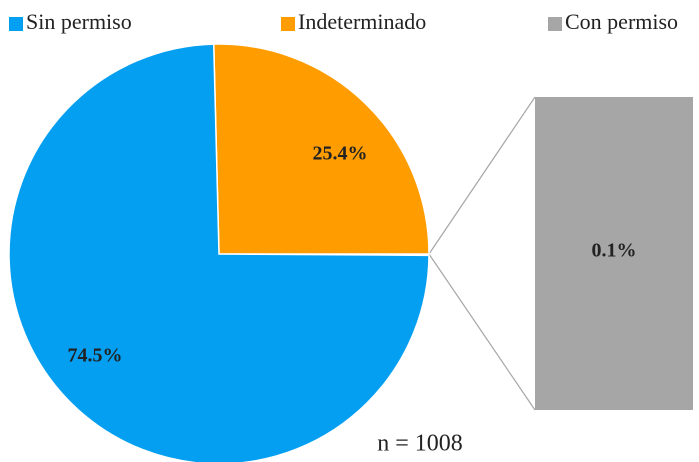 Image resolution: width=699 pixels, height=462 pixels. Describe the element at coordinates (95, 356) in the screenshot. I see `data-label: 74.5%` at that location.